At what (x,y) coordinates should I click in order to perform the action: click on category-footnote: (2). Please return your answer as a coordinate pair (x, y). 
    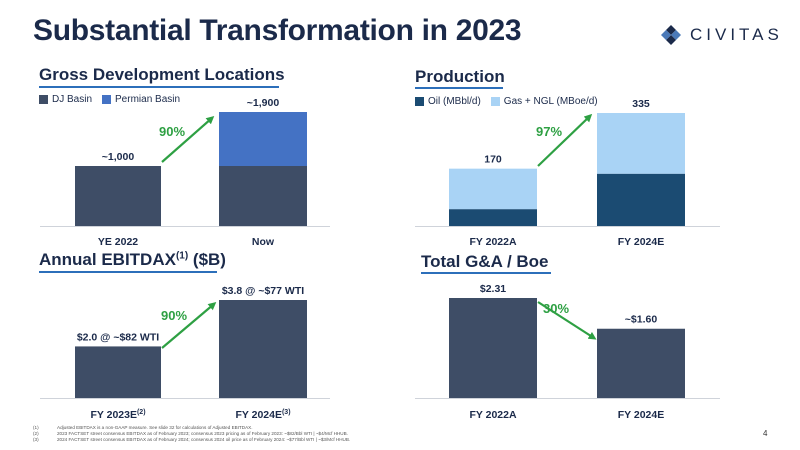
    Looking at the image, I should click on (141, 412).